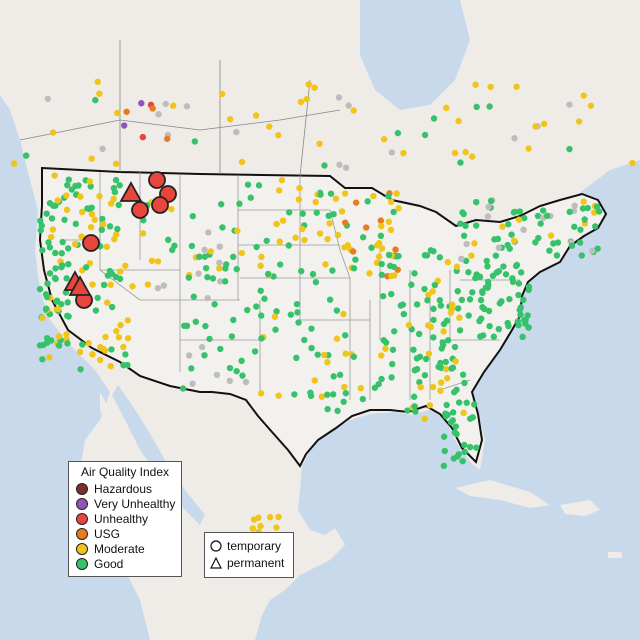 This screenshot has width=640, height=640. I want to click on hudson-bay, so click(415, 55).